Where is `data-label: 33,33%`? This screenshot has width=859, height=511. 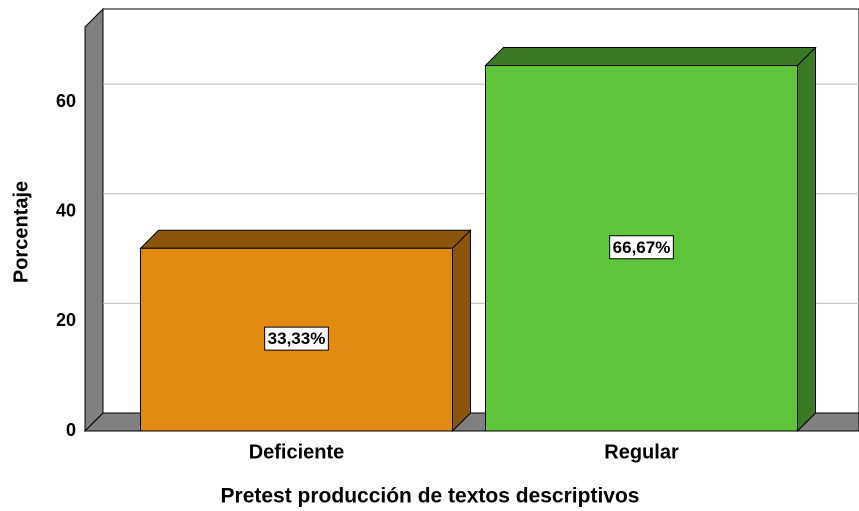
data-label: 33,33% is located at coordinates (297, 338).